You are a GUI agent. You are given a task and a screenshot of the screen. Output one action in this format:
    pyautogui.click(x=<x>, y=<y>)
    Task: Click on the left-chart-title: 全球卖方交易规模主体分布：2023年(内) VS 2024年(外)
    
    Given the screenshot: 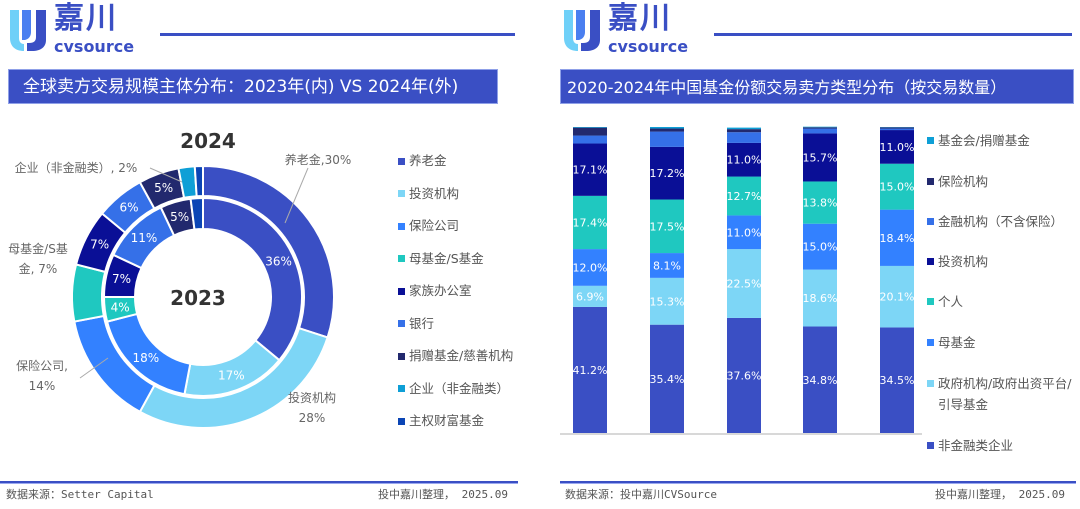 What is the action you would take?
    pyautogui.click(x=253, y=86)
    